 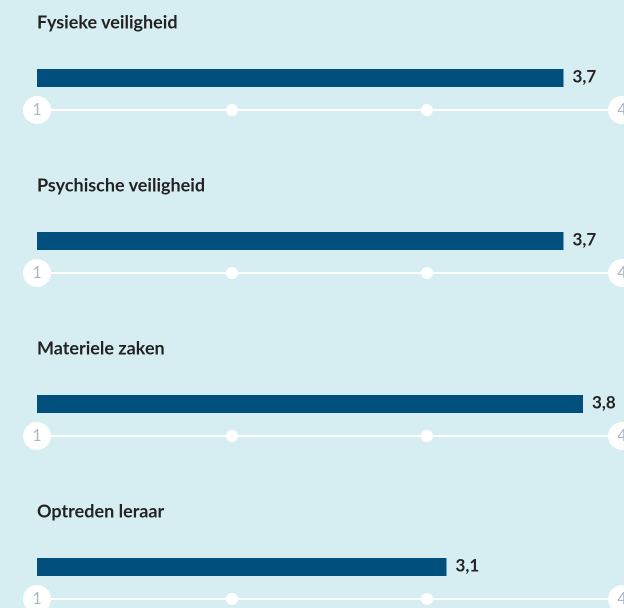 I want to click on chart-title: Optreden leraar, so click(x=101, y=511).